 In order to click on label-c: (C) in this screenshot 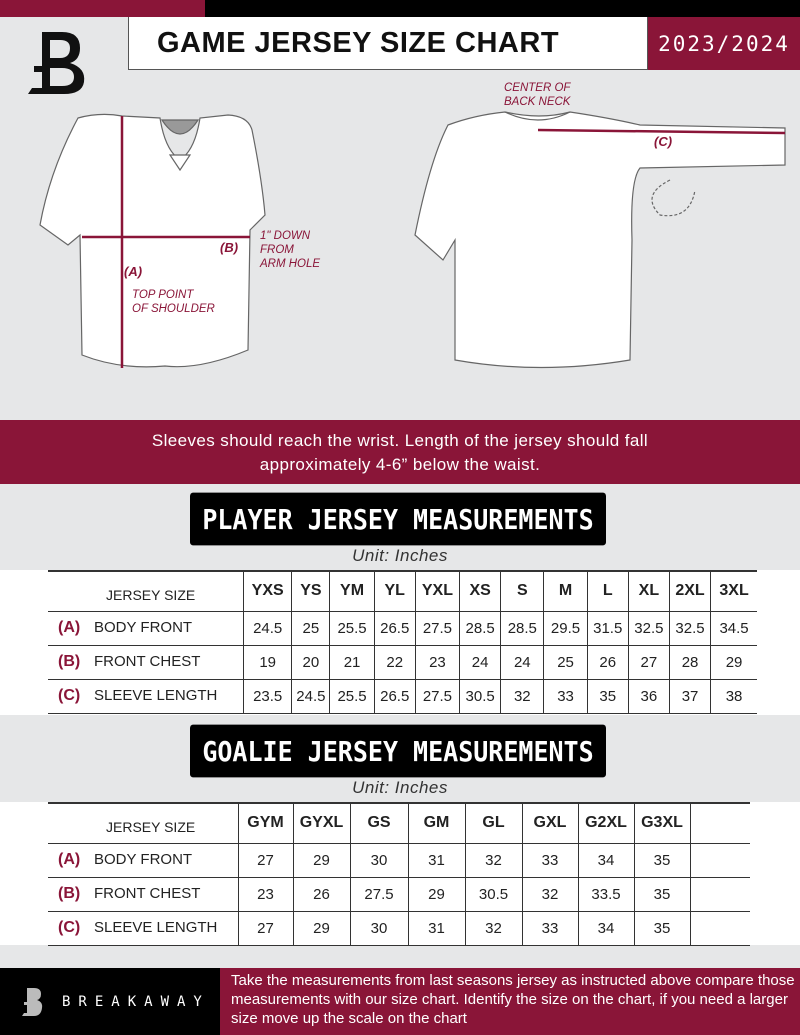, I will do `click(663, 141)`.